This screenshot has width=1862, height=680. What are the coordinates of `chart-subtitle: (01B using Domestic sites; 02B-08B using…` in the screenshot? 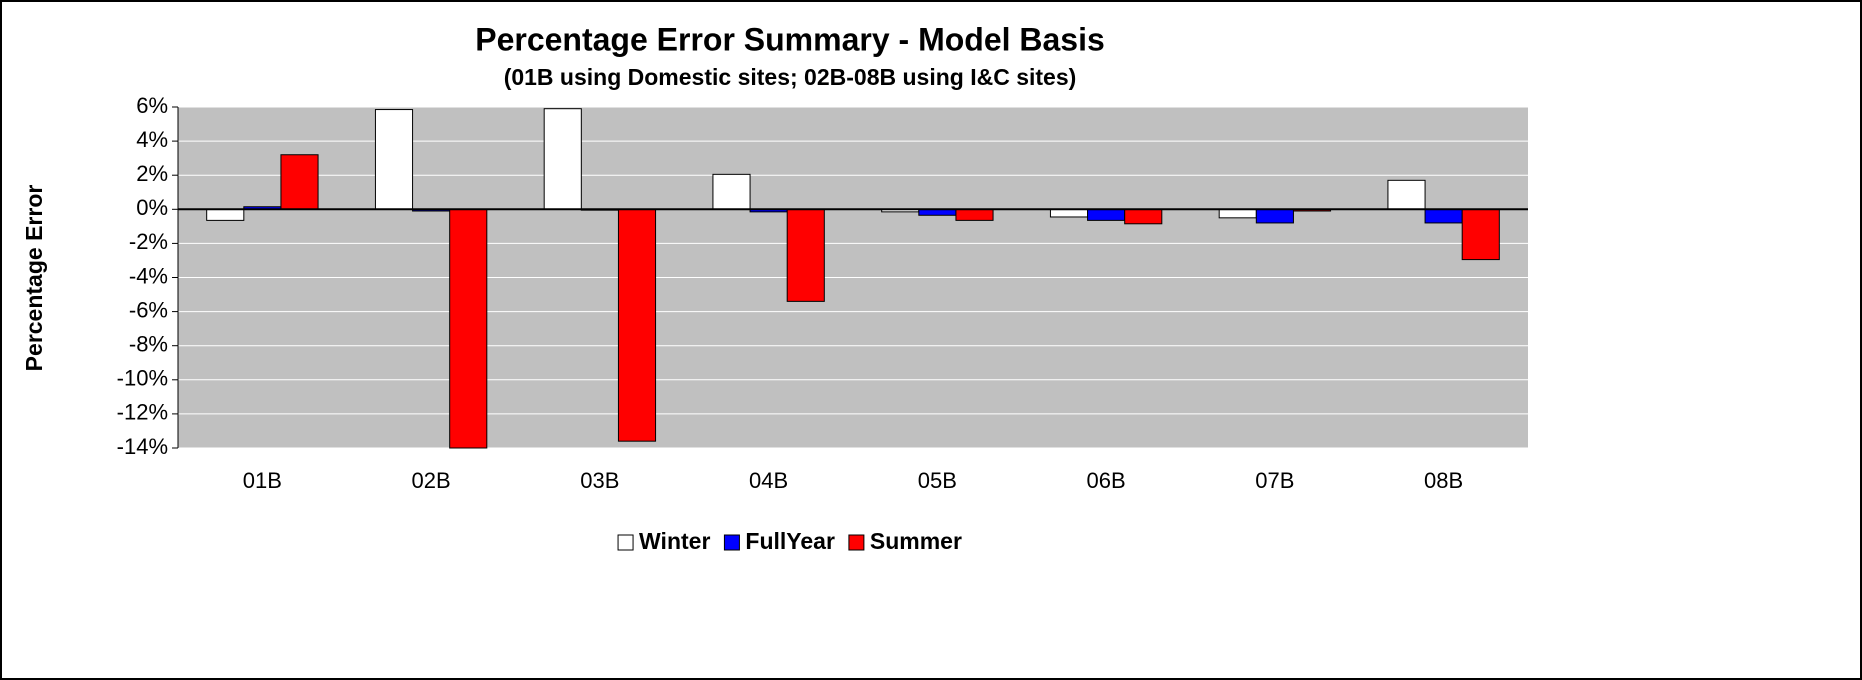 It's located at (790, 77).